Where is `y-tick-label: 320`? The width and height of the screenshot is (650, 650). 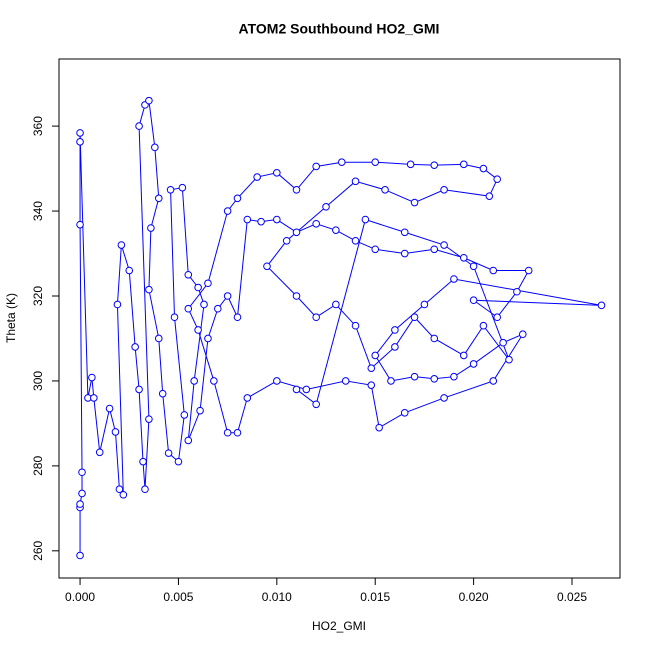 y-tick-label: 320 is located at coordinates (38, 296).